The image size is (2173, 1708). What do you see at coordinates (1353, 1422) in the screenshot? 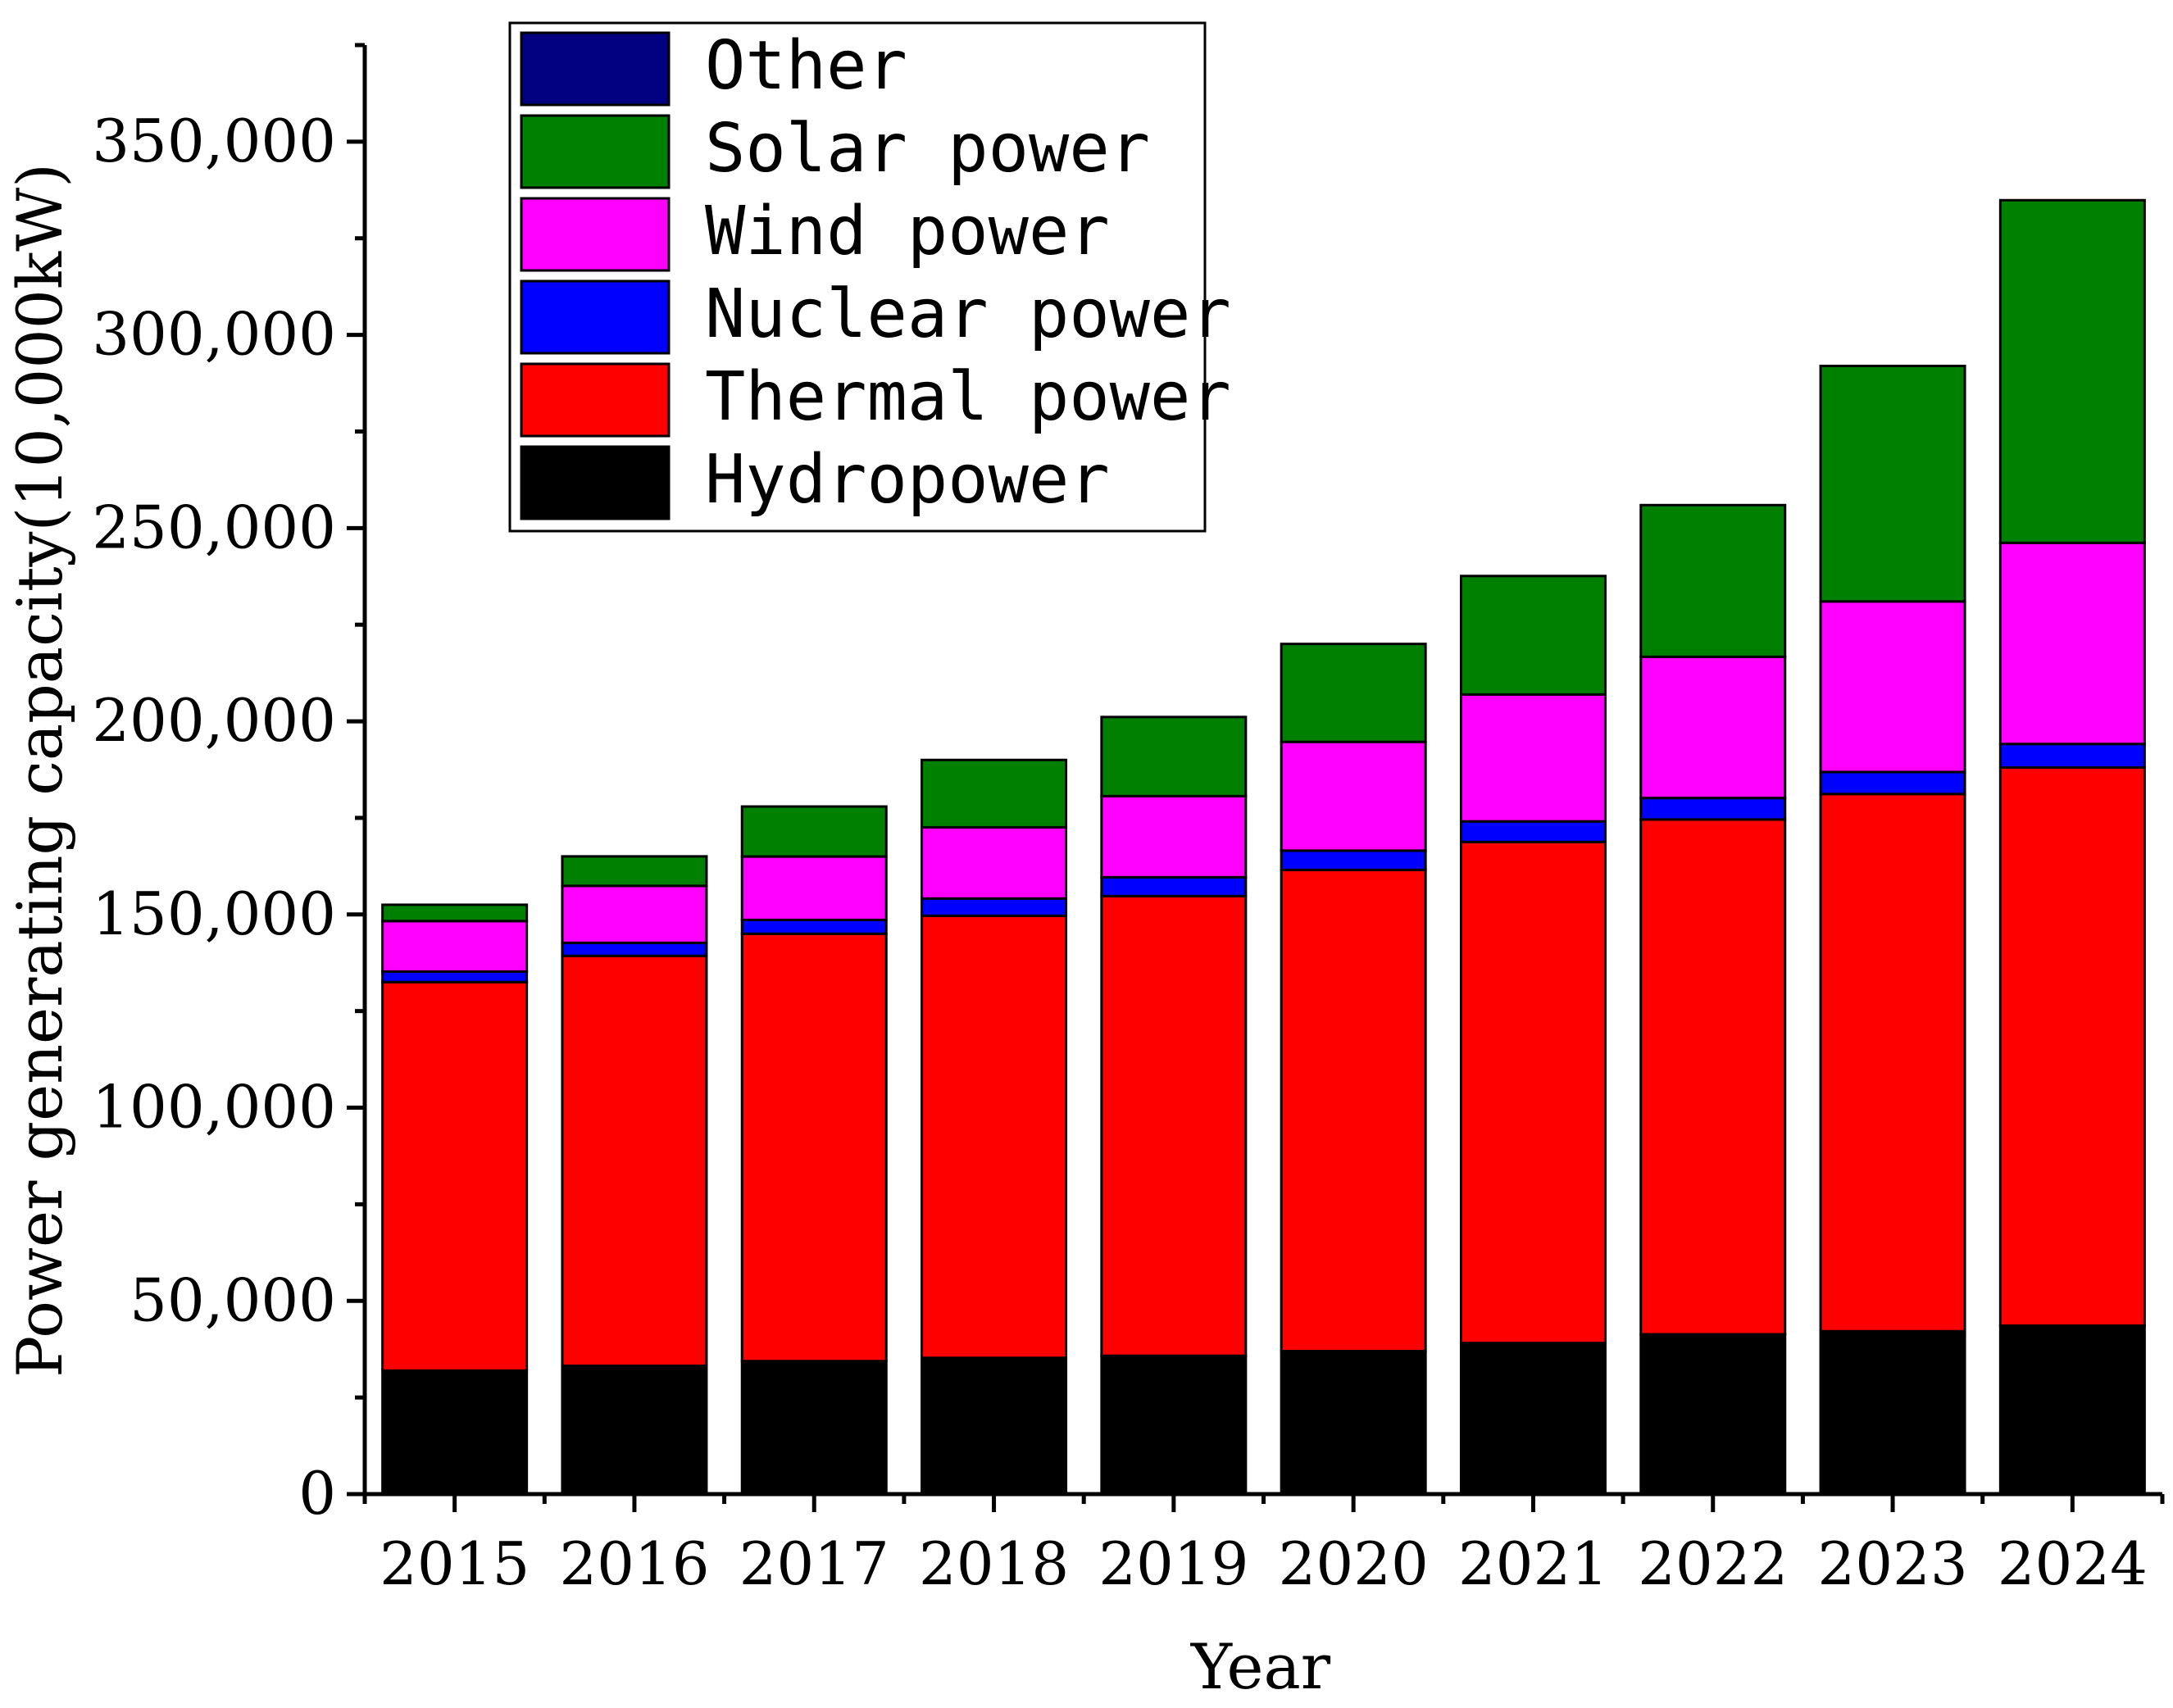
I see `bar-hydropower-2020` at bounding box center [1353, 1422].